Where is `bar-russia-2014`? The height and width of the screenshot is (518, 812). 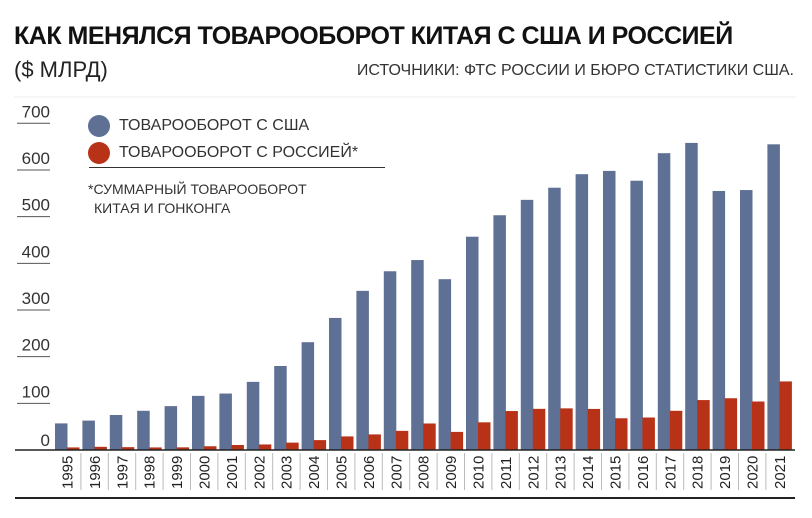
bar-russia-2014 is located at coordinates (594, 429).